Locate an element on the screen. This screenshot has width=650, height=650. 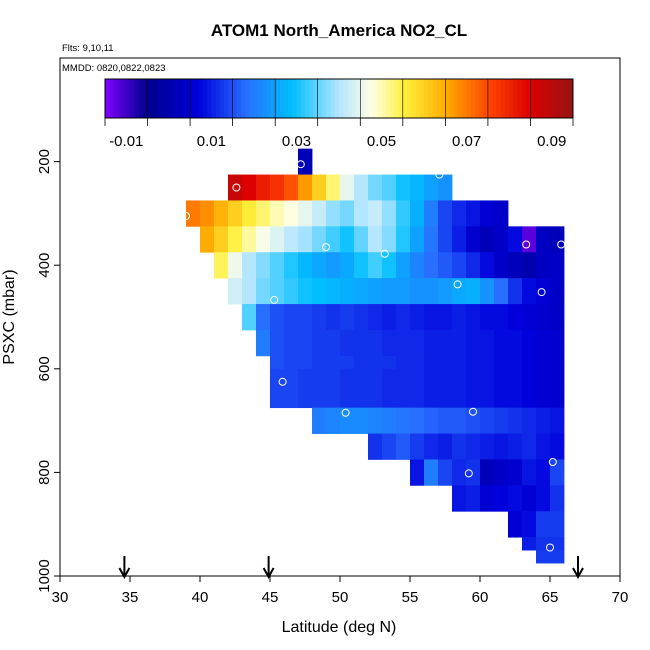
latitude-arrows is located at coordinates (351, 568).